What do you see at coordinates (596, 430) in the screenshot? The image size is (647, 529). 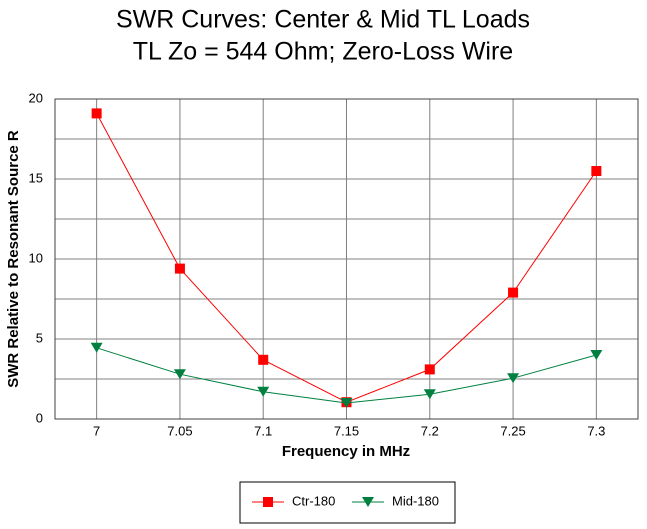 I see `x-tick-label: 7.3` at bounding box center [596, 430].